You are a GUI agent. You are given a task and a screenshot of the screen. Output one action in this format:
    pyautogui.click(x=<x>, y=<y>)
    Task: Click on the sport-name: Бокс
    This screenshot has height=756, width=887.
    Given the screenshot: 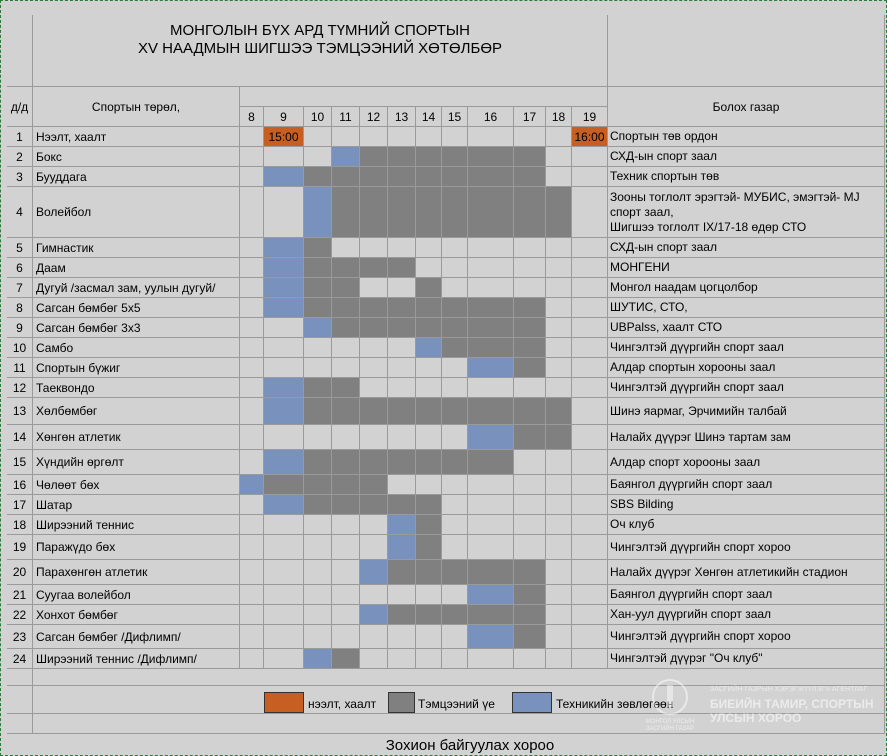 What is the action you would take?
    pyautogui.click(x=136, y=157)
    